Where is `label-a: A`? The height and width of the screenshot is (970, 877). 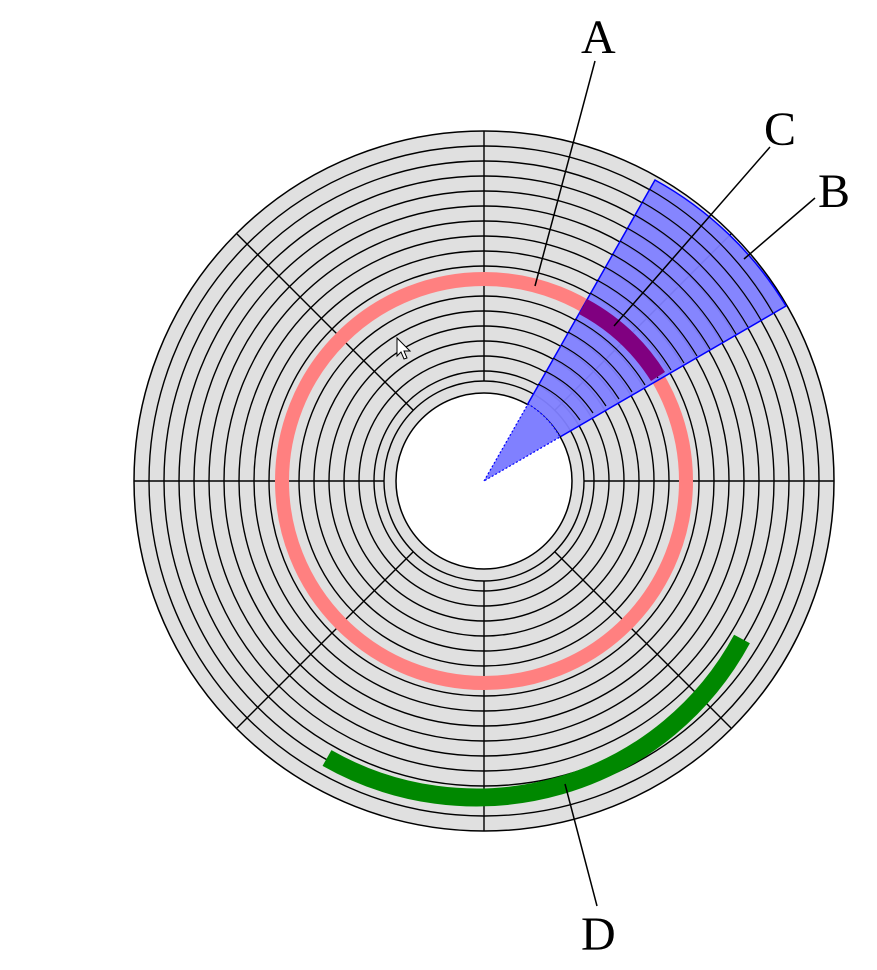 label-a: A is located at coordinates (598, 37).